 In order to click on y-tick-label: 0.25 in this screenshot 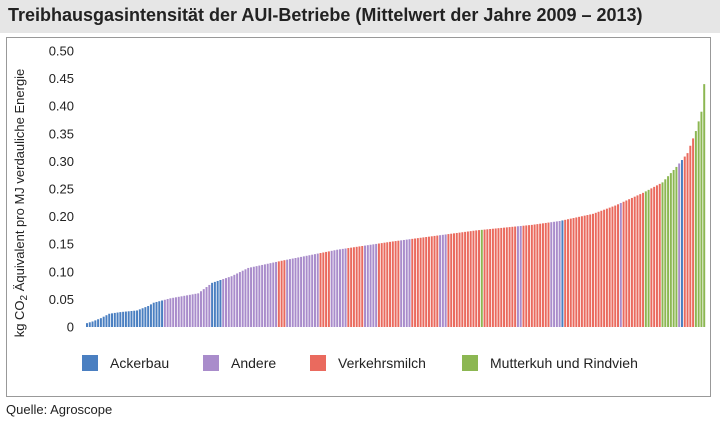, I will do `click(61, 189)`.